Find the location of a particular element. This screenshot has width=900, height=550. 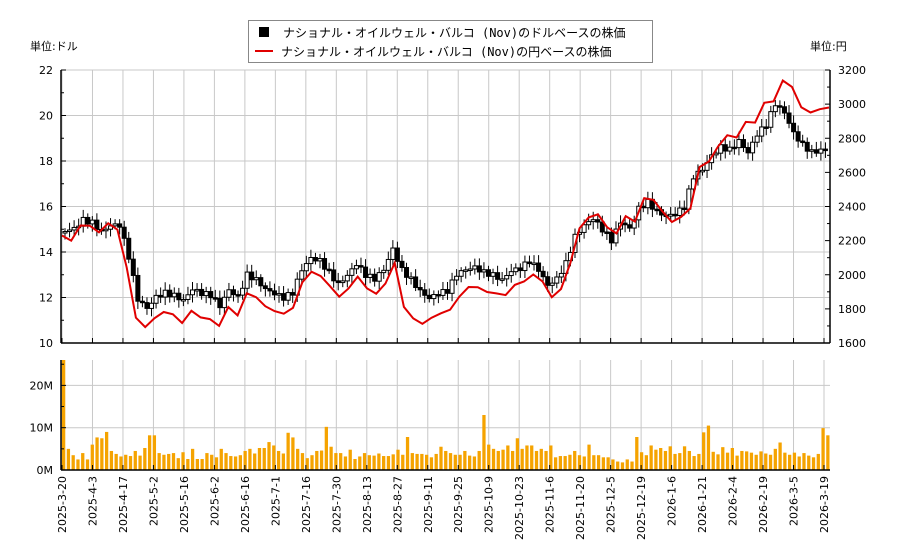

svg-text: 2026-1-21 is located at coordinates (702, 504).